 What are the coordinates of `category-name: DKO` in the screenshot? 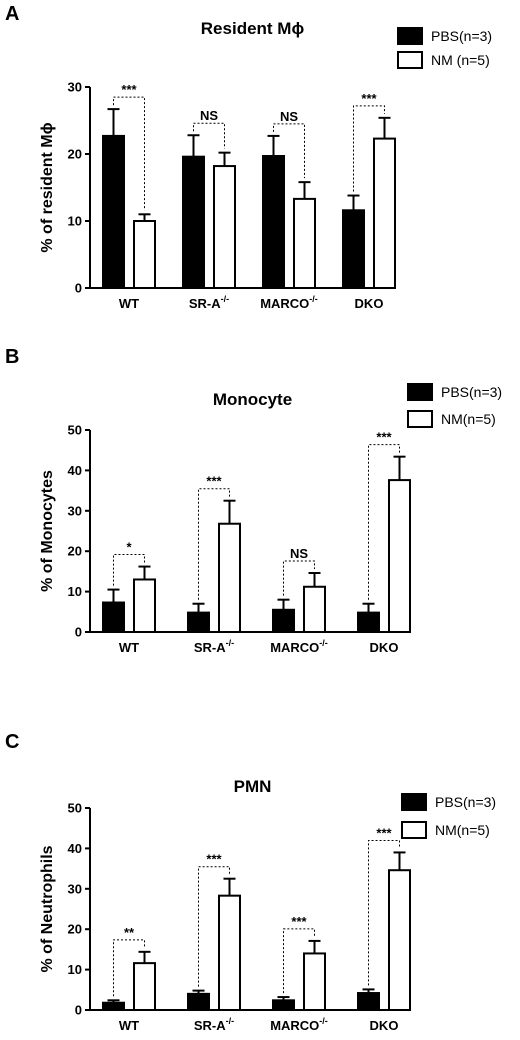 It's located at (384, 647).